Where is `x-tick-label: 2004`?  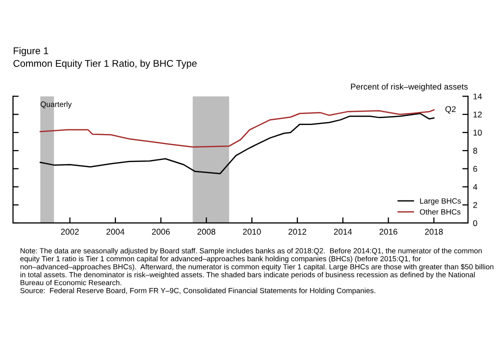 x-tick-label: 2004 is located at coordinates (115, 231).